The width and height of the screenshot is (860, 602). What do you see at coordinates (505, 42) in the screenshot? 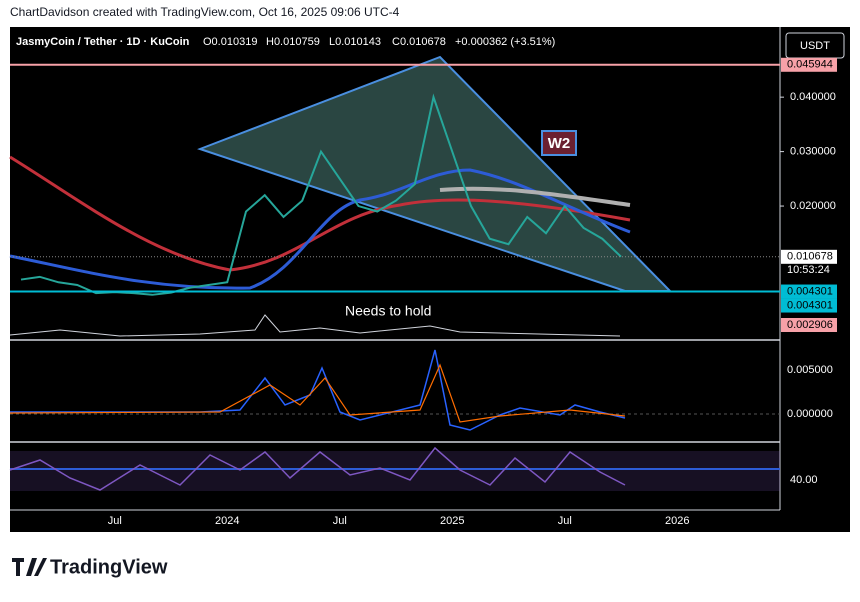
I see `change: +0.000362 (+3.51%)` at bounding box center [505, 42].